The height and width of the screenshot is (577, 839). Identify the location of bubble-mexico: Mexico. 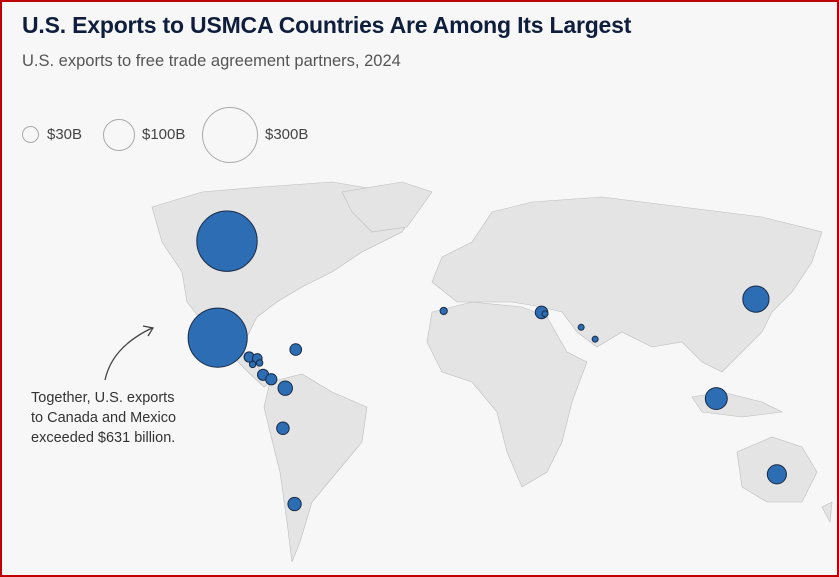
(217, 337).